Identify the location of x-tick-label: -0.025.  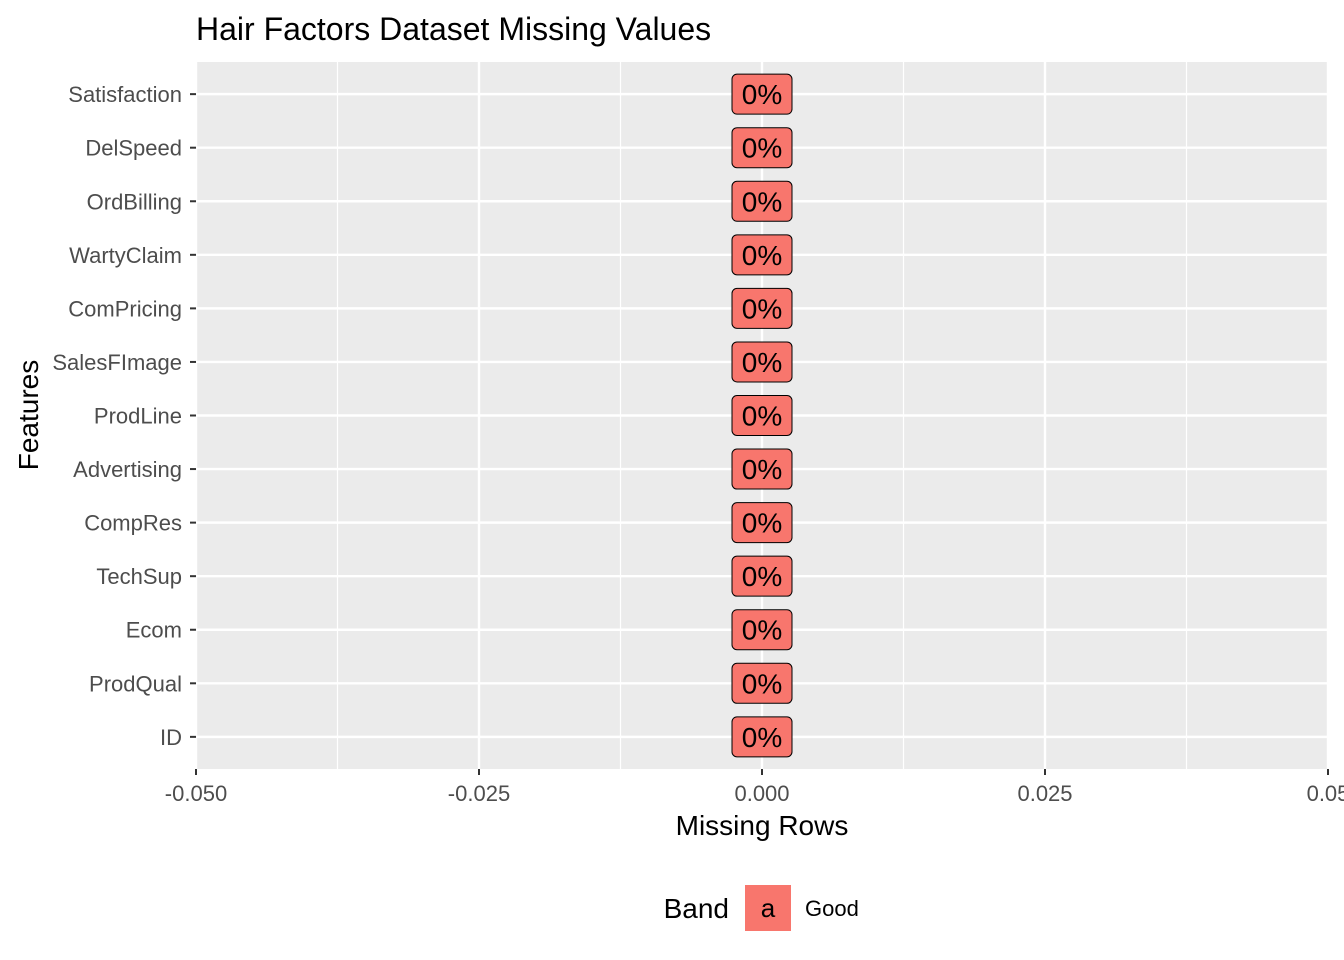
(479, 793).